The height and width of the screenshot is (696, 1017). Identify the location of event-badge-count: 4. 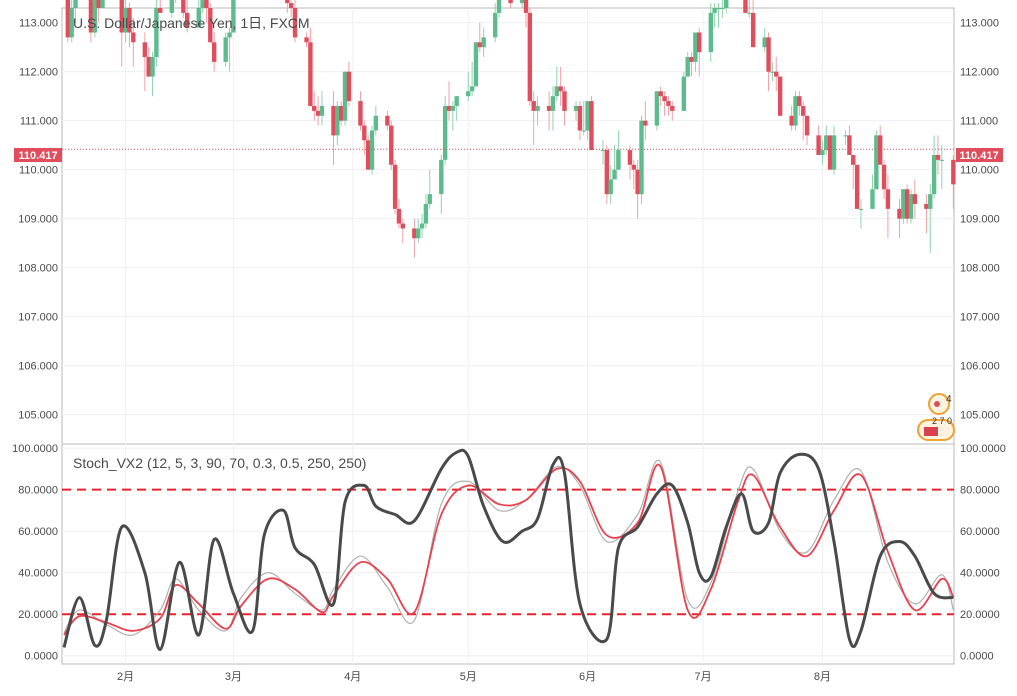
(949, 399).